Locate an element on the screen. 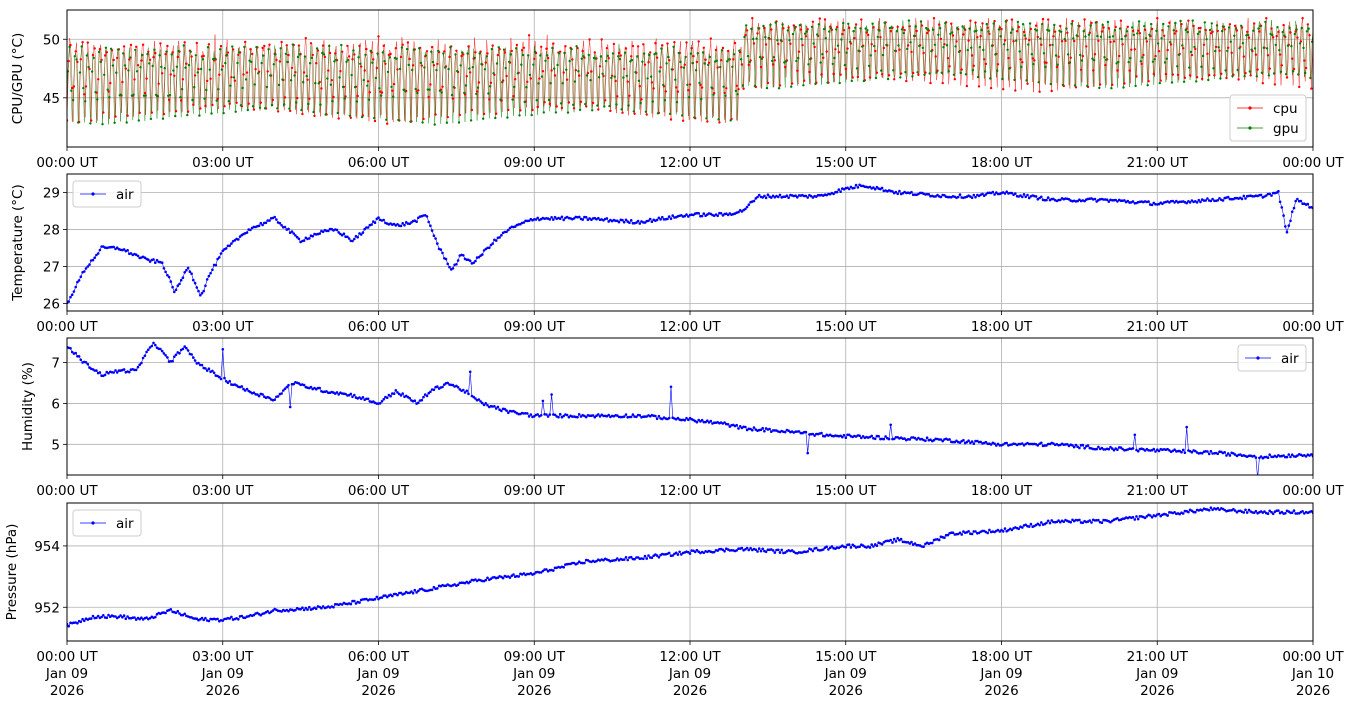 The width and height of the screenshot is (1354, 707). legend-swatch-marker-air is located at coordinates (93, 523).